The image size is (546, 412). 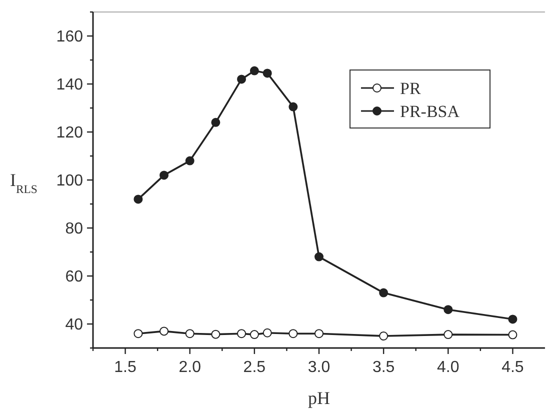 What do you see at coordinates (70, 85) in the screenshot?
I see `y-tick-label: 140` at bounding box center [70, 85].